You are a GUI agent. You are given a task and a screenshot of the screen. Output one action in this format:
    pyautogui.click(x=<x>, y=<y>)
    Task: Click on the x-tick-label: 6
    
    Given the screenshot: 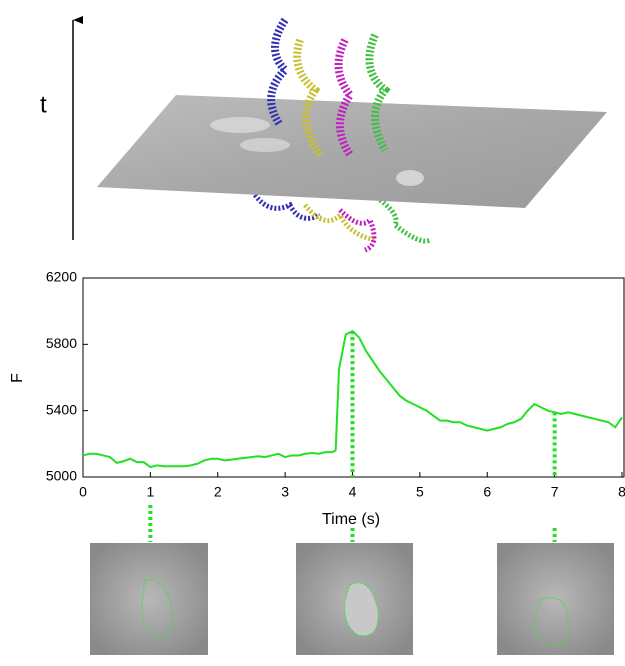 What is the action you would take?
    pyautogui.click(x=487, y=492)
    